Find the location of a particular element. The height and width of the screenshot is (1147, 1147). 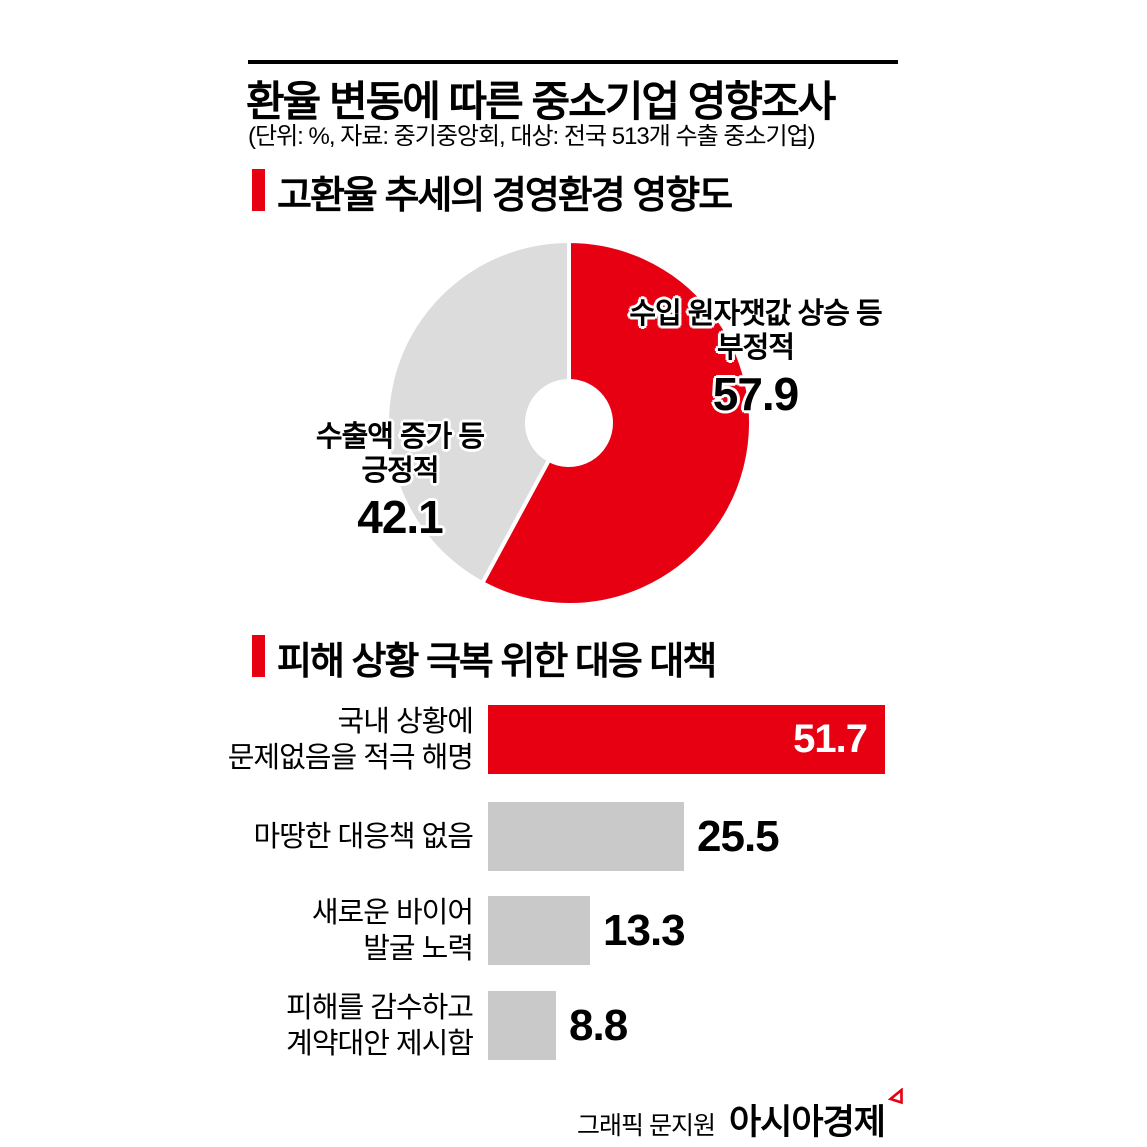

brand-logo: 아시아경제 is located at coordinates (816, 1116).